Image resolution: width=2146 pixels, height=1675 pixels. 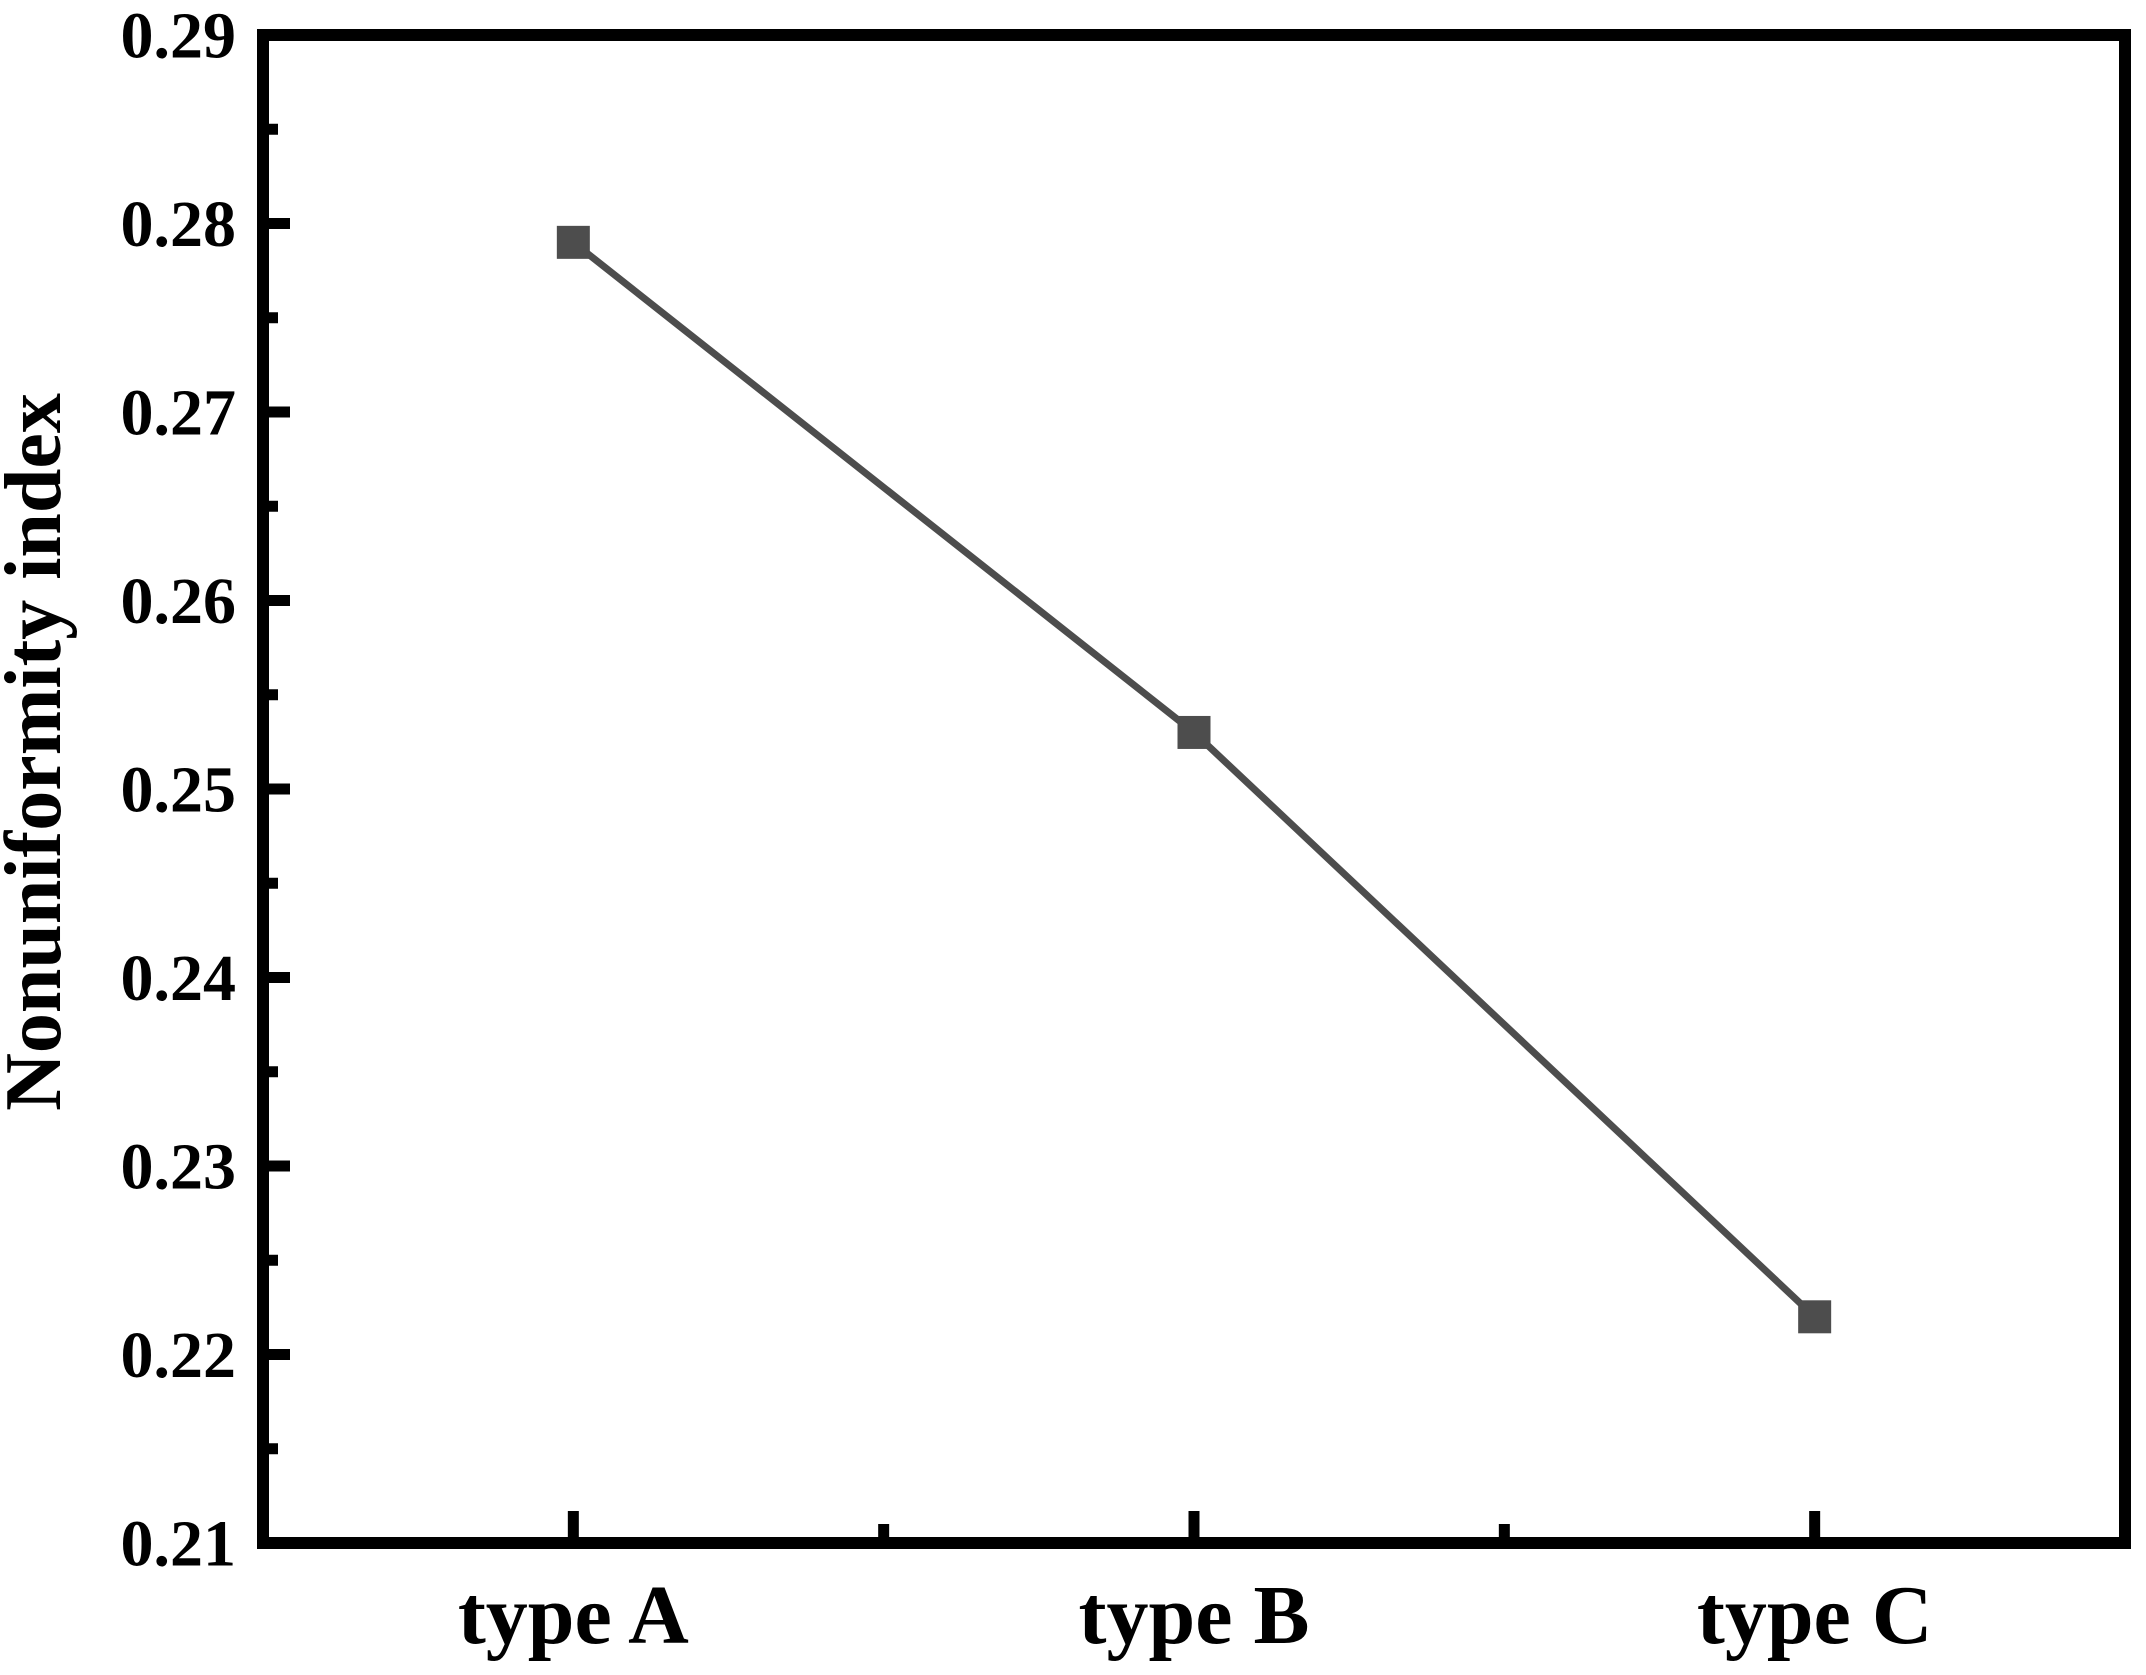 What do you see at coordinates (39, 752) in the screenshot?
I see `y-axis-title: Nonuniformity index` at bounding box center [39, 752].